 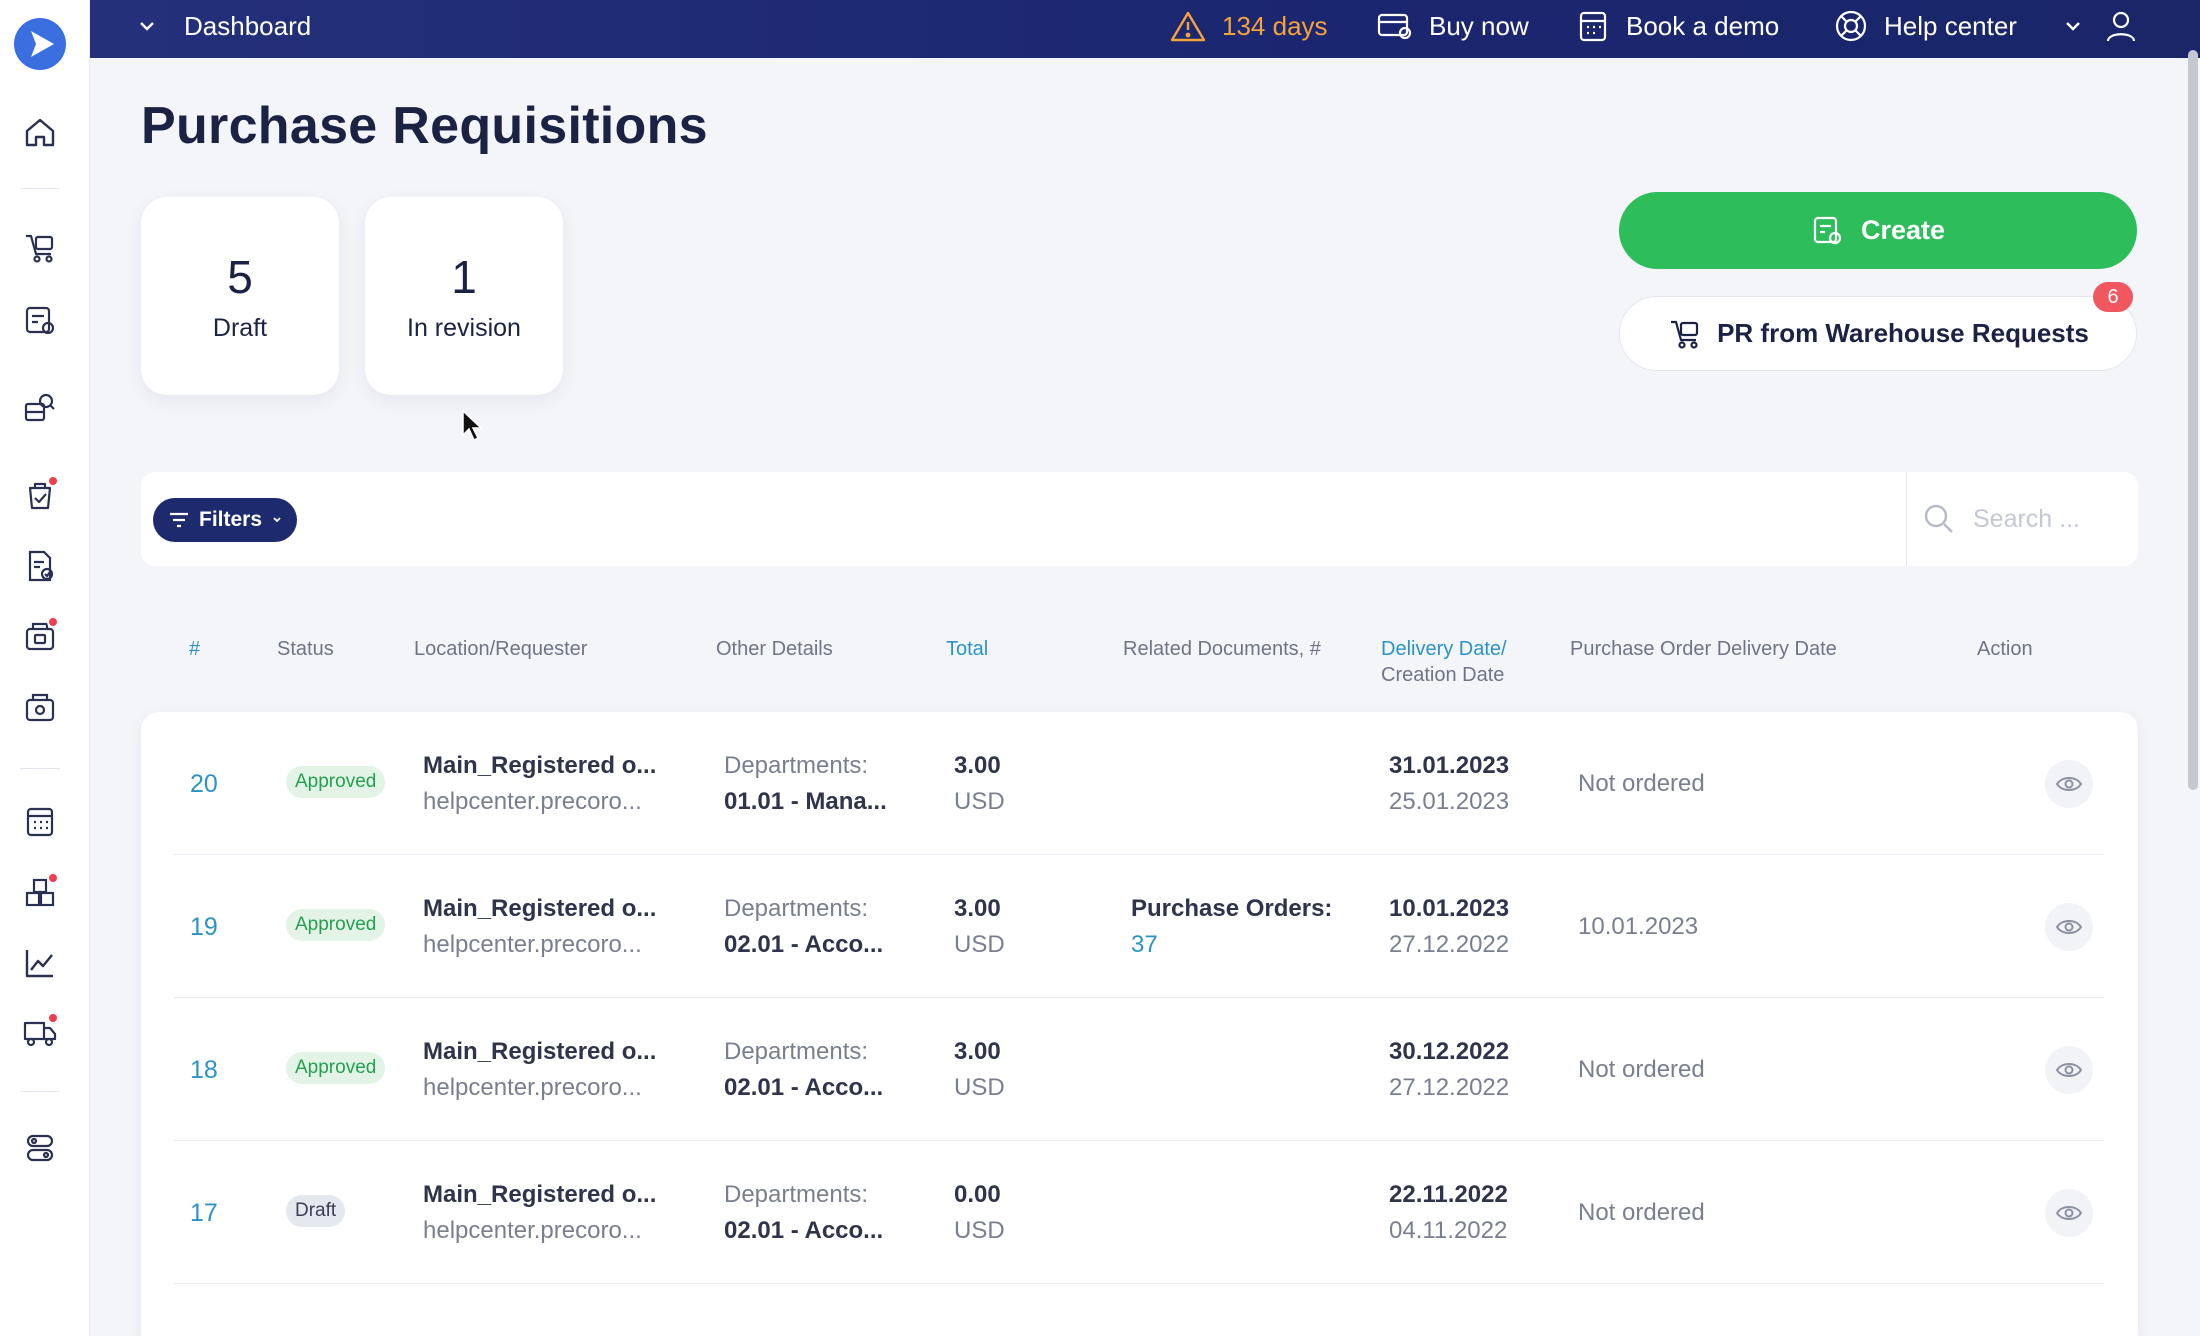 What do you see at coordinates (40, 132) in the screenshot?
I see `home-icon` at bounding box center [40, 132].